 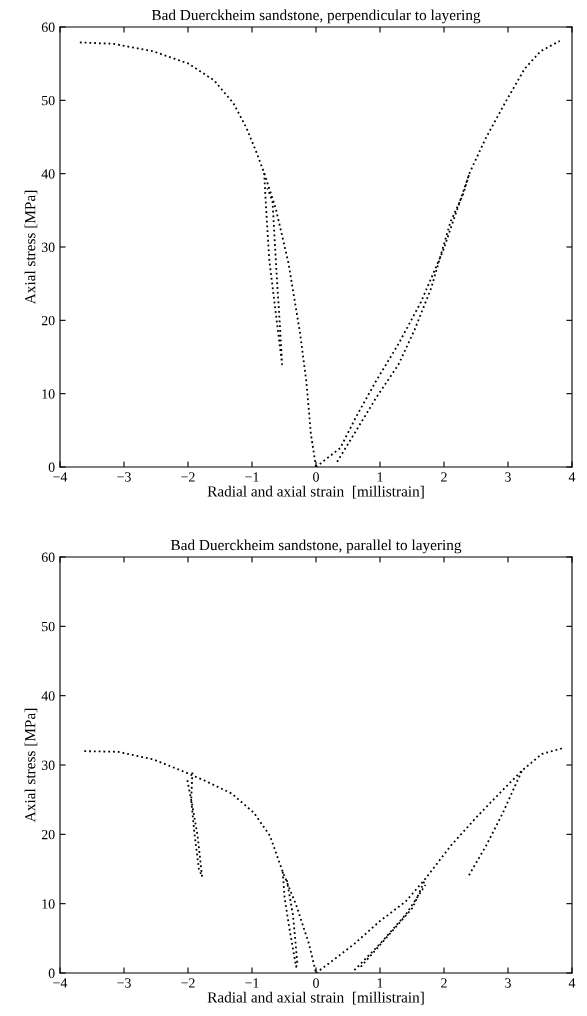 What do you see at coordinates (316, 16) in the screenshot?
I see `chart-title: Bad Duerckheim sandstone, perpendicular to layering` at bounding box center [316, 16].